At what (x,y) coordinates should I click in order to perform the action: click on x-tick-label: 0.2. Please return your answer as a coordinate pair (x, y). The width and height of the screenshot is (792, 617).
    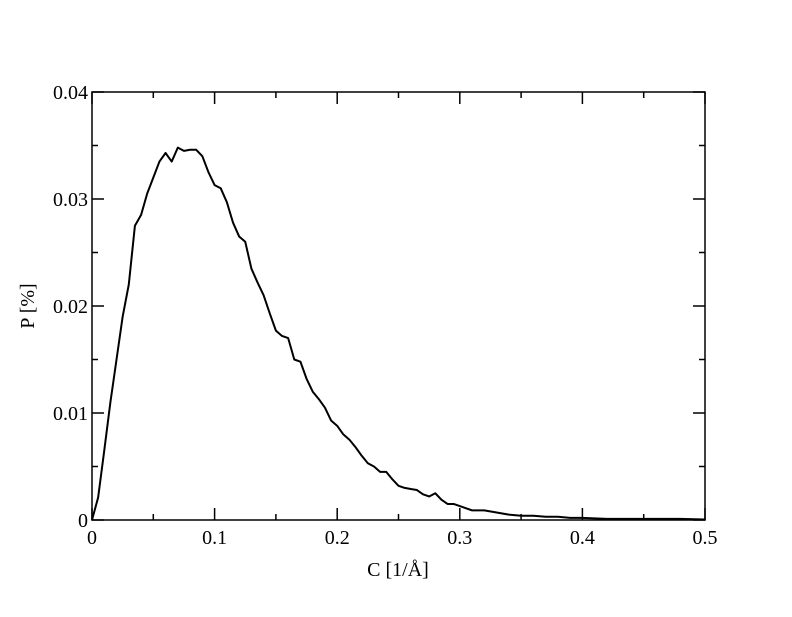
    Looking at the image, I should click on (337, 538).